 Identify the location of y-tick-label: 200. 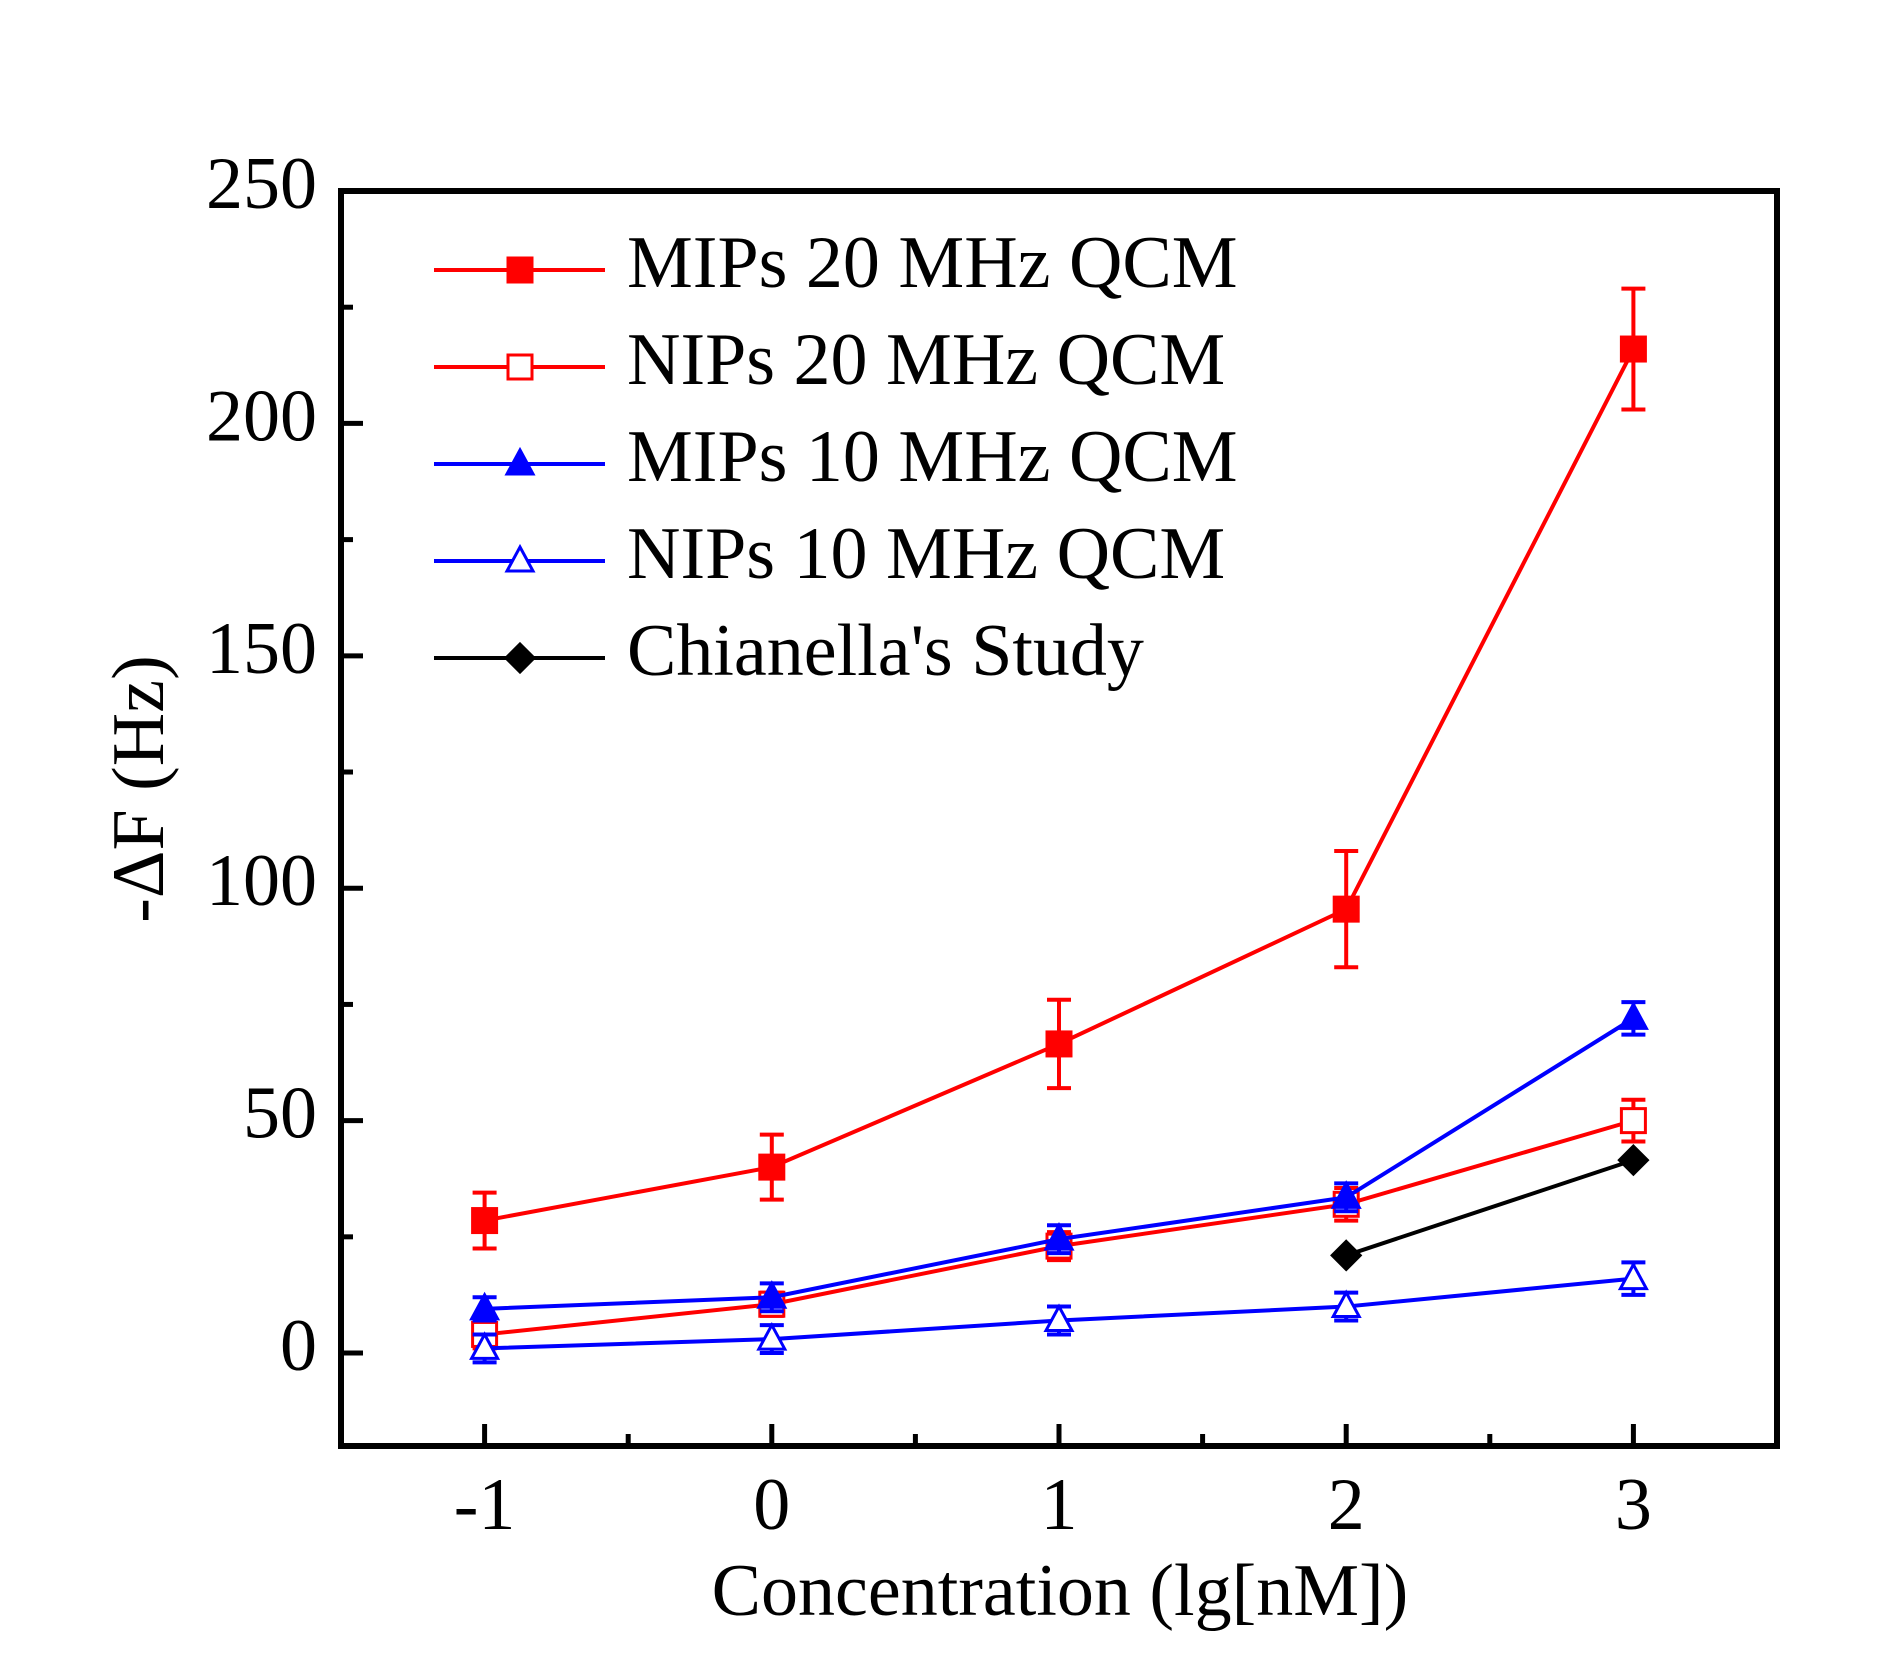
(261, 416).